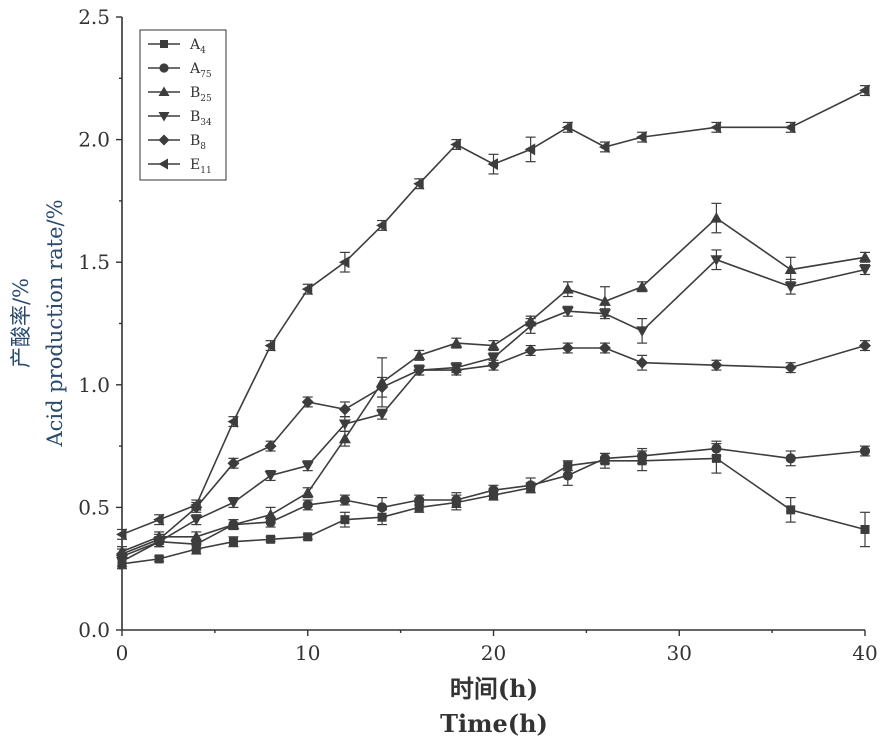 This screenshot has width=886, height=744. I want to click on legend-box, so click(183, 105).